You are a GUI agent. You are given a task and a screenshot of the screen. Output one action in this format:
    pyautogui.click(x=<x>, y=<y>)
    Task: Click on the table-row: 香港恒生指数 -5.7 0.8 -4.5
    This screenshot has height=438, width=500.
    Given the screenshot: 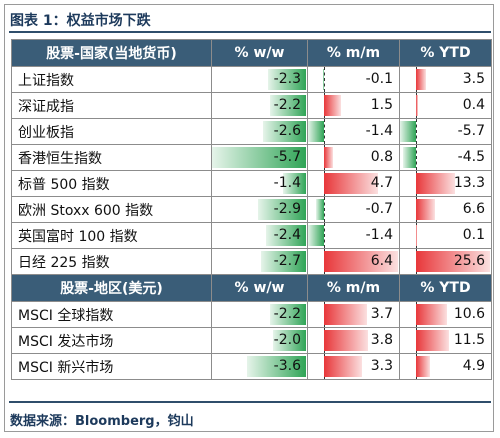 What is the action you would take?
    pyautogui.click(x=251, y=157)
    